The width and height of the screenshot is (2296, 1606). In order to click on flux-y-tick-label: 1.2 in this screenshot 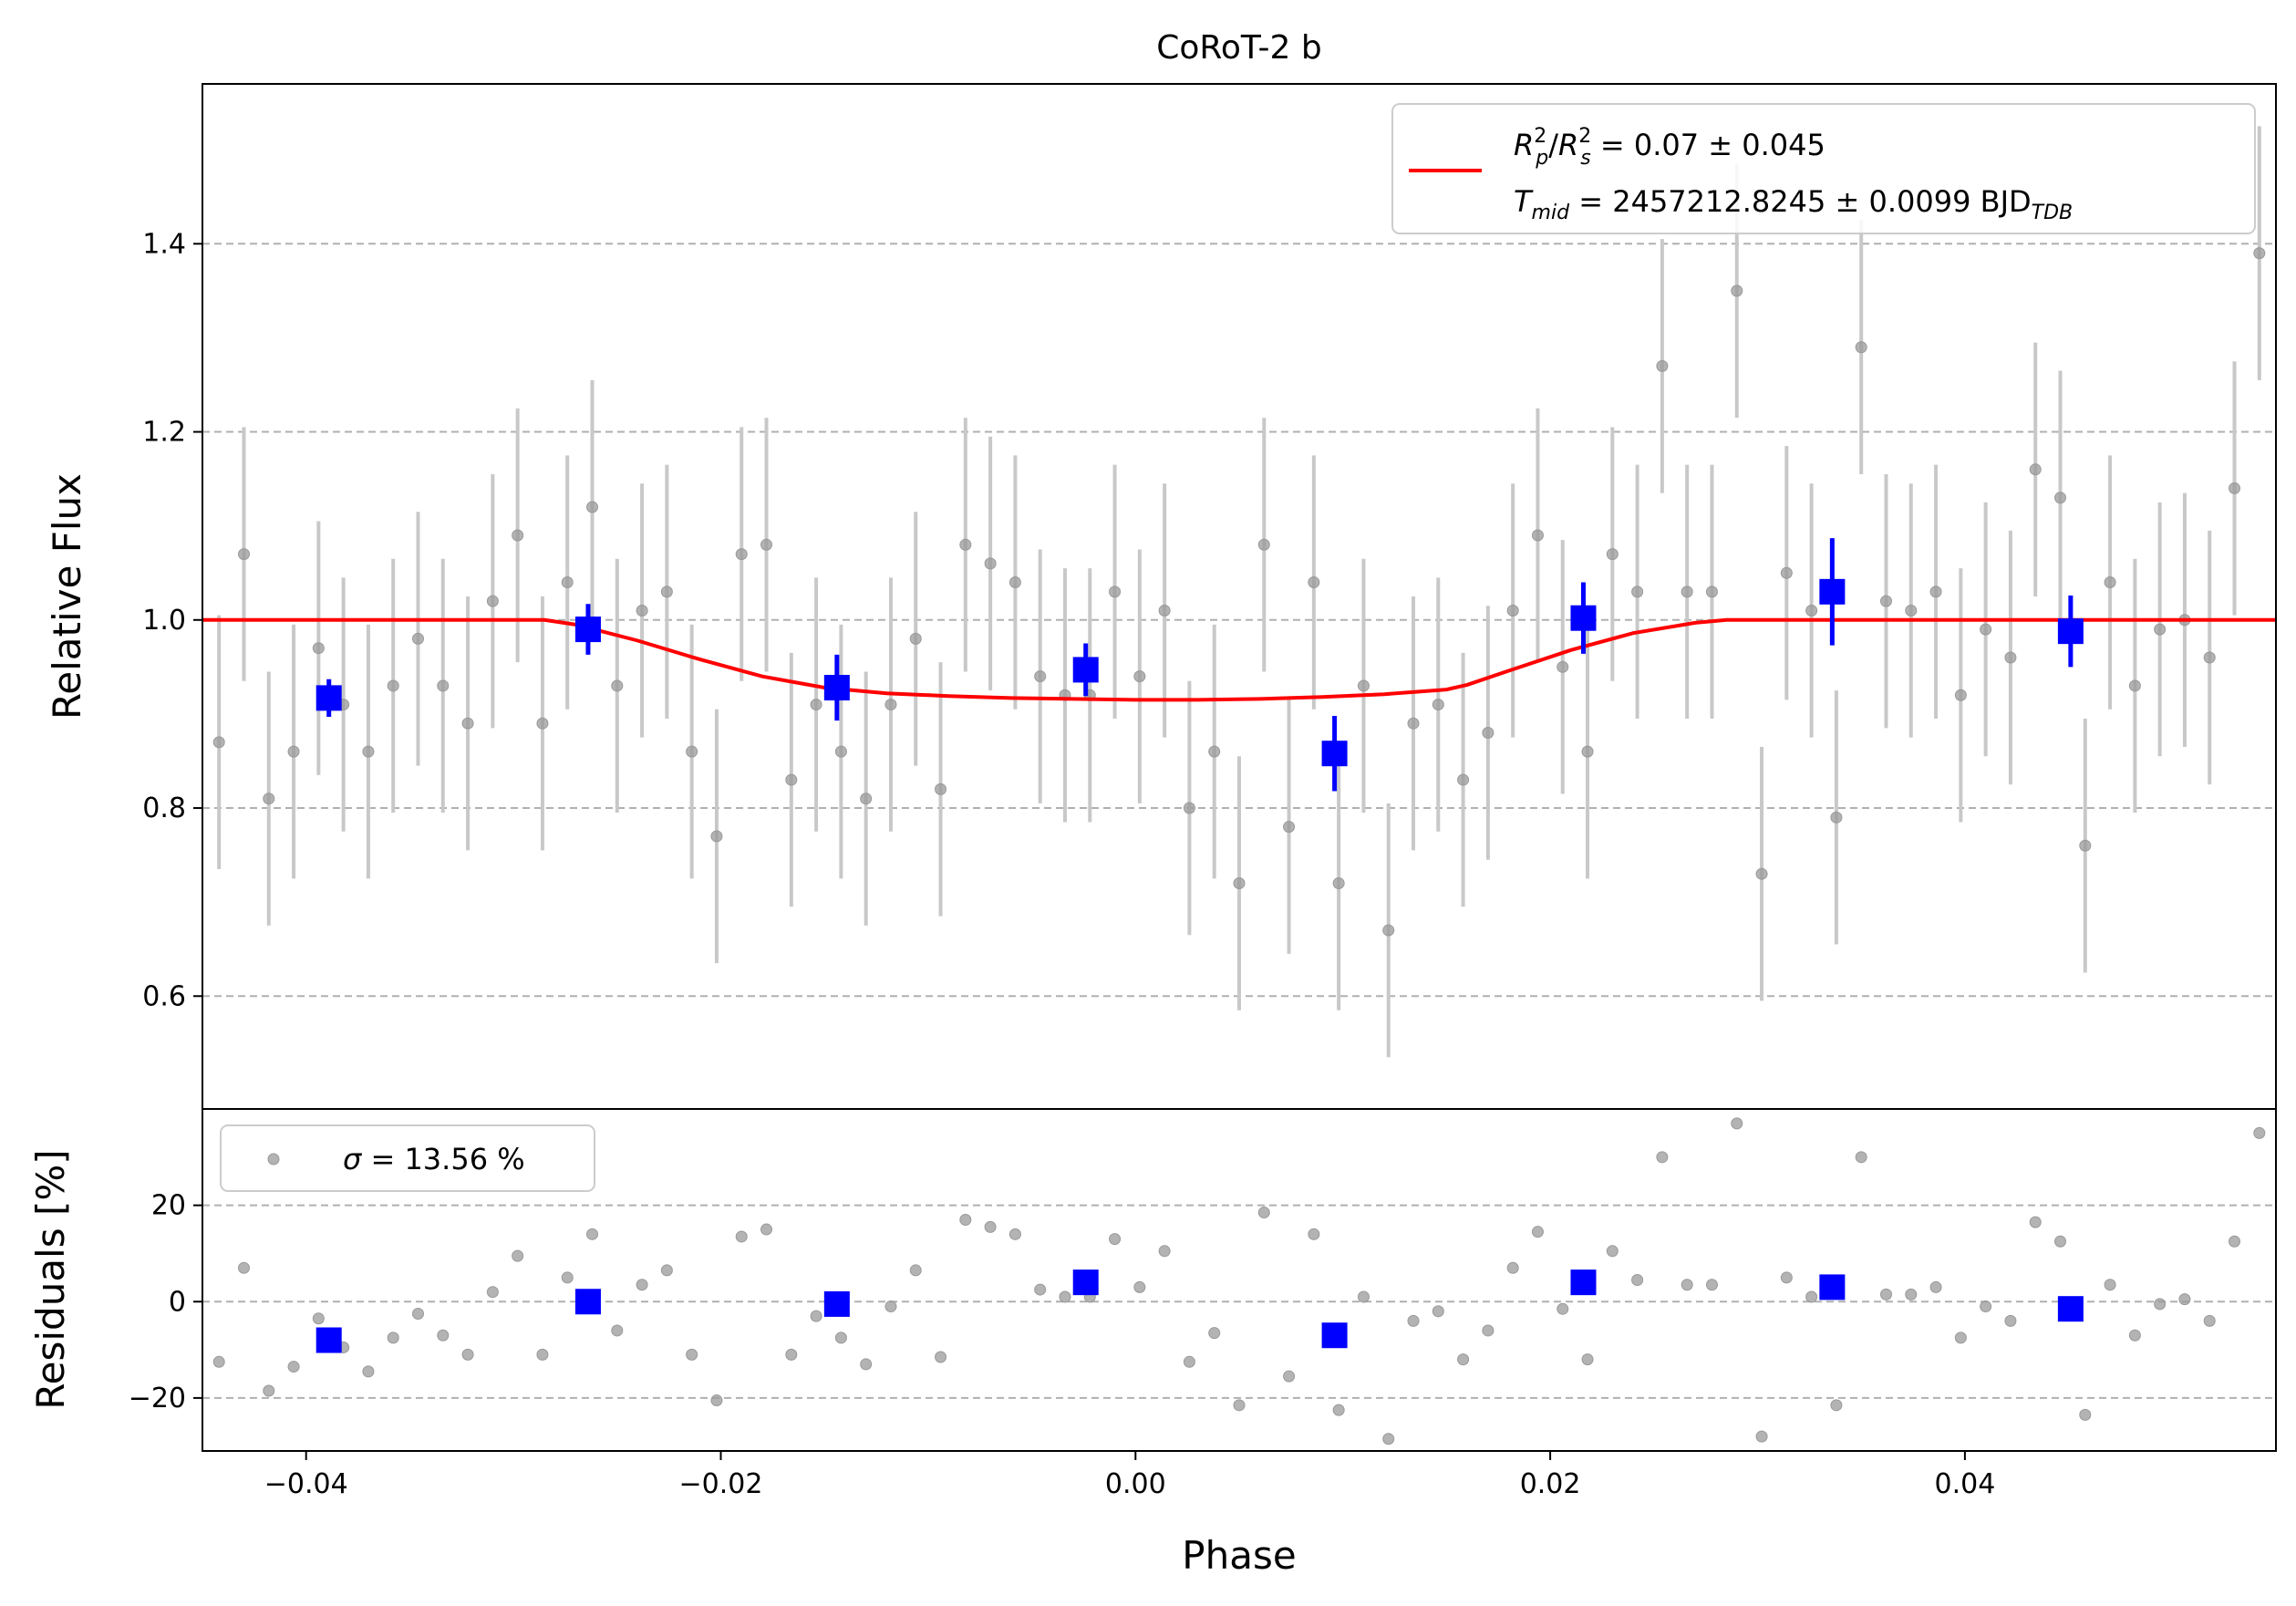, I will do `click(164, 433)`.